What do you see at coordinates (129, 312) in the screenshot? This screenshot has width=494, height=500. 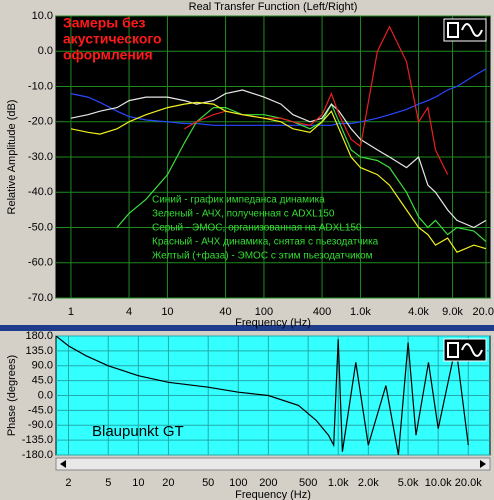 I see `x-tick-label: 4` at bounding box center [129, 312].